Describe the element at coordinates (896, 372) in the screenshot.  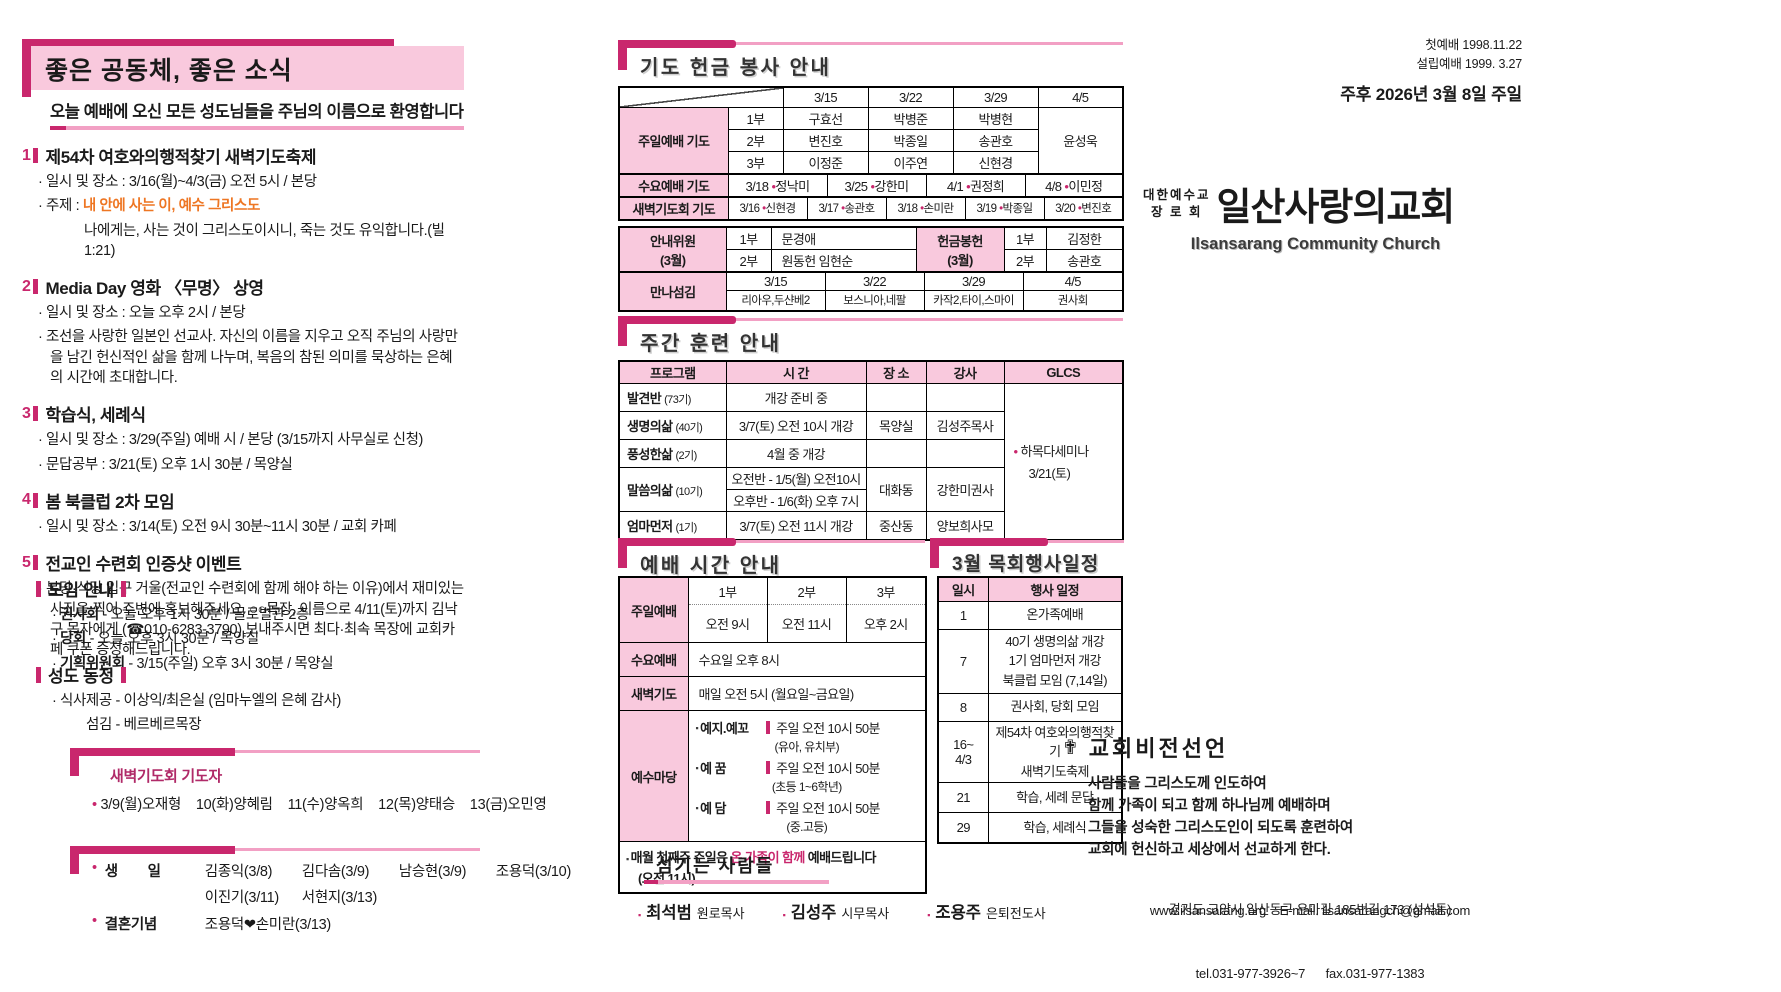
I see `column-header: 장 소` at that location.